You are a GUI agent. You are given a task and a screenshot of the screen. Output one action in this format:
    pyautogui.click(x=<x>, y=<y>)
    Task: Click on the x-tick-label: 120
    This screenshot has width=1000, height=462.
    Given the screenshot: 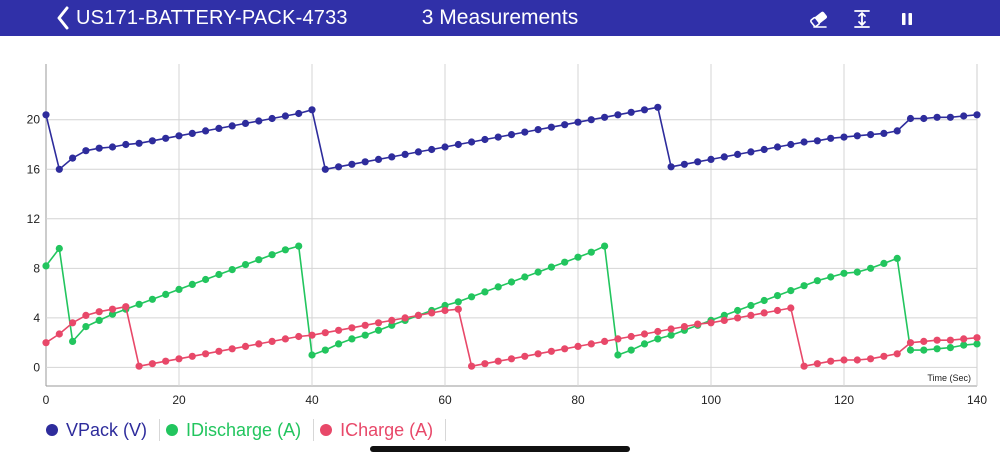 What is the action you would take?
    pyautogui.click(x=844, y=400)
    